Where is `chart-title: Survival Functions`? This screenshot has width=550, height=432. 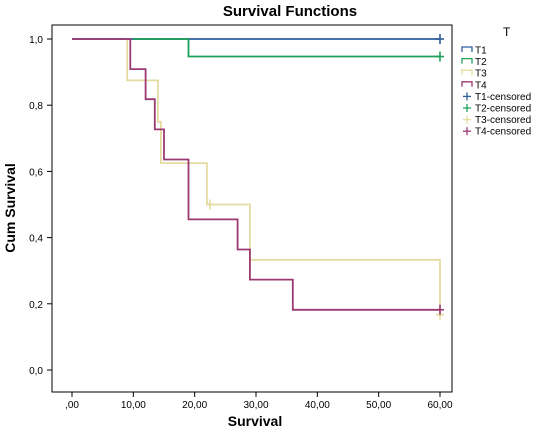
chart-title: Survival Functions is located at coordinates (290, 11).